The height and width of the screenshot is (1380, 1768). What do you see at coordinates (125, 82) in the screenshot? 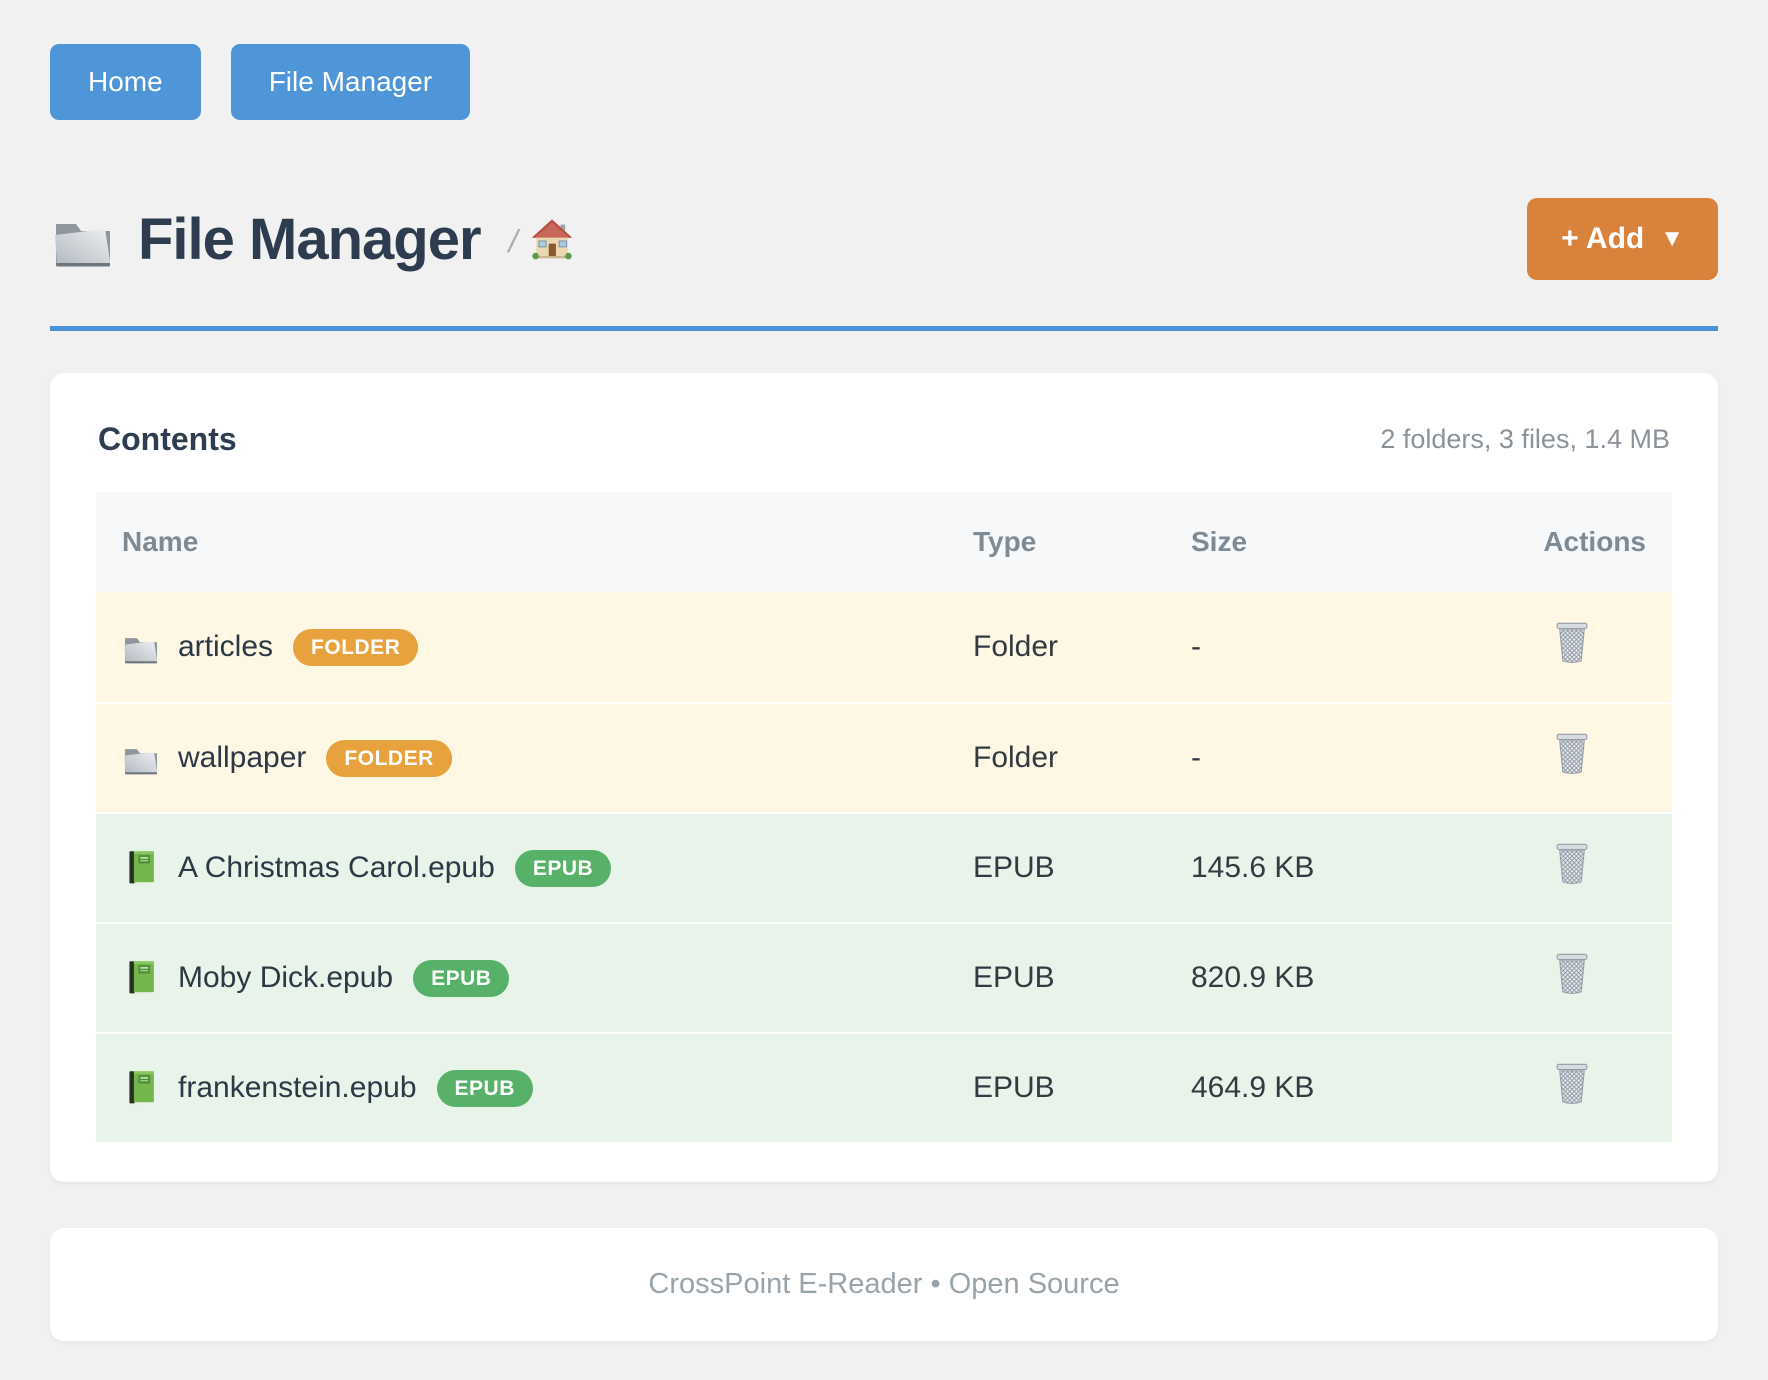
I see `nav-home-button: Home` at bounding box center [125, 82].